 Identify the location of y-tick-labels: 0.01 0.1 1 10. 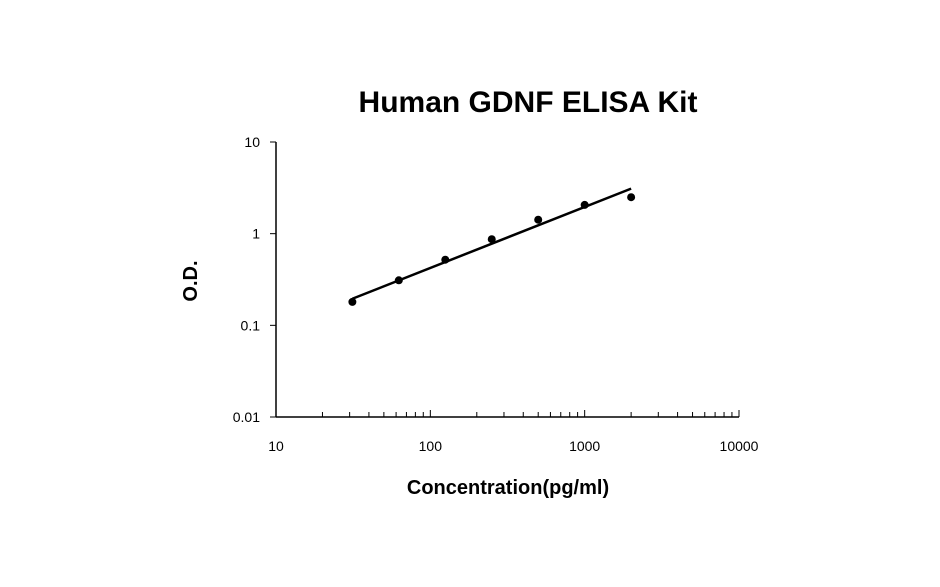
(246, 279).